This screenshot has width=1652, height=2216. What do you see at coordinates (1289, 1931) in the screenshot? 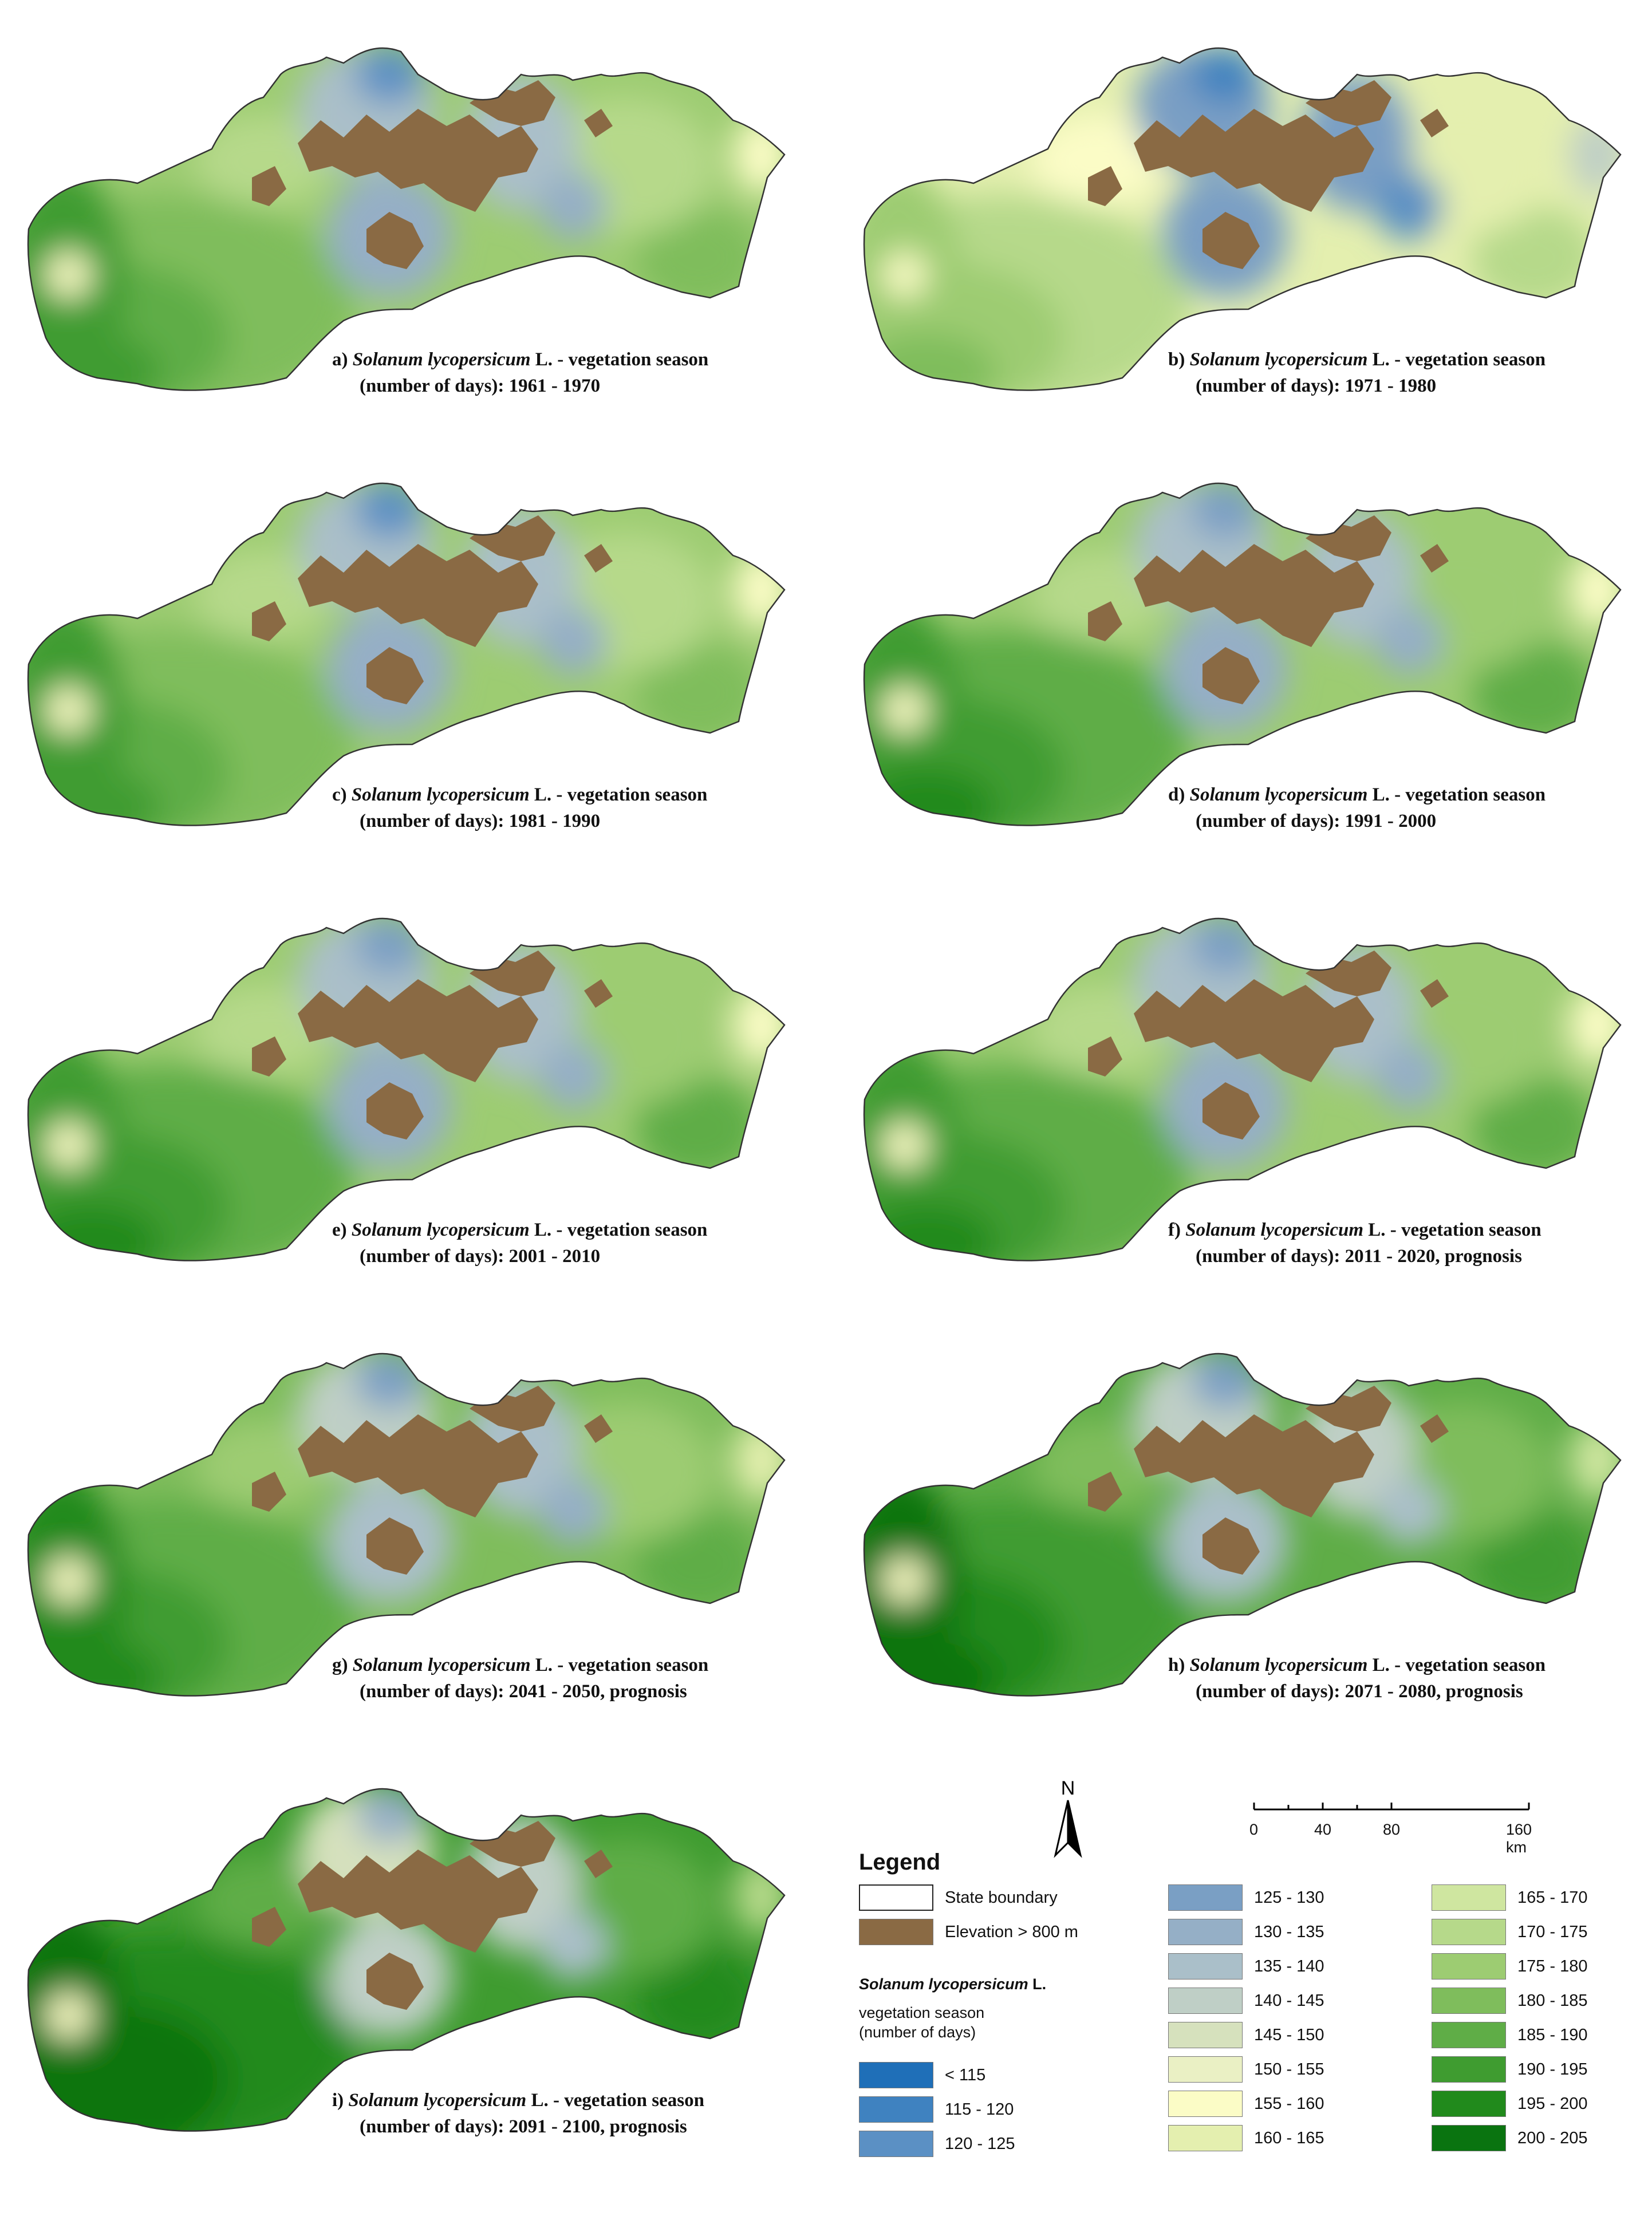
I see `legend-class-label: 130 - 135` at bounding box center [1289, 1931].